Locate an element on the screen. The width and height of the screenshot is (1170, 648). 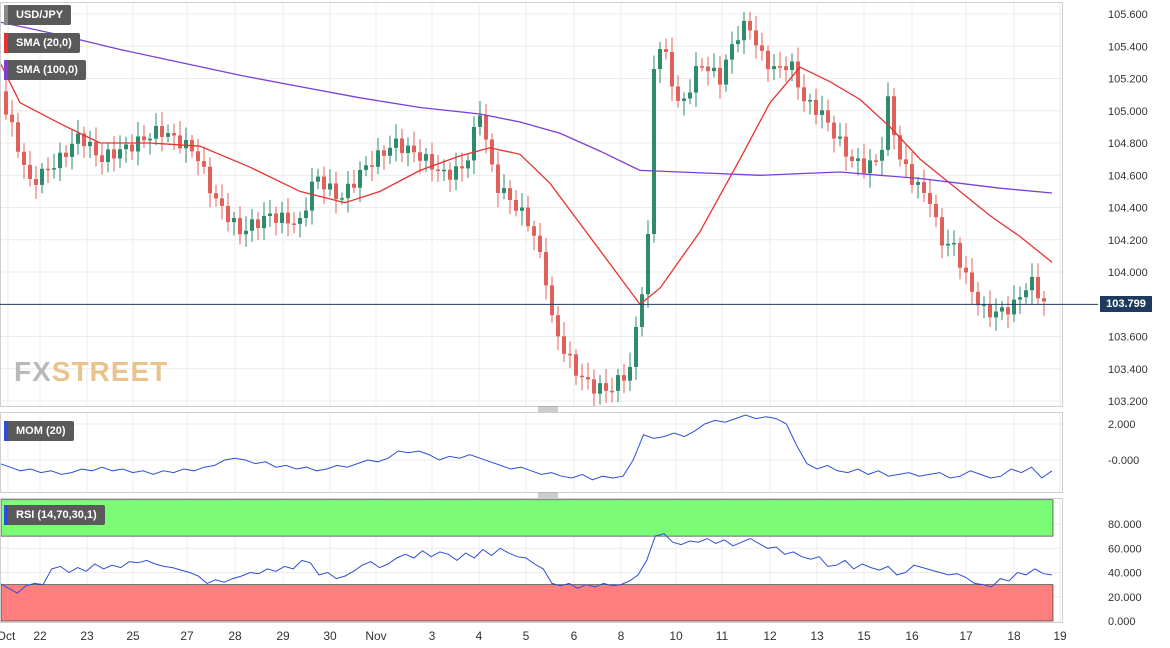
x-tick-label: 6 is located at coordinates (574, 636).